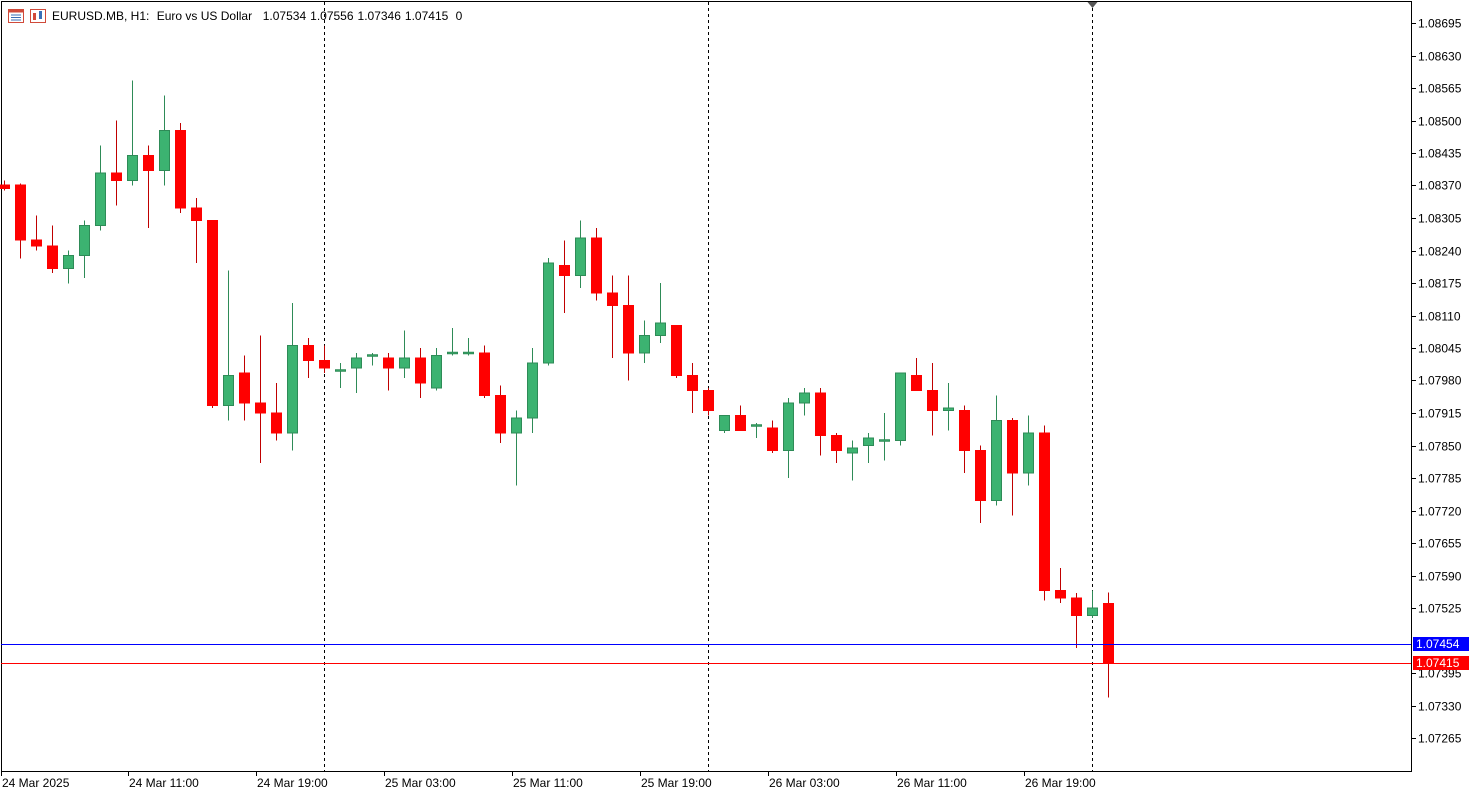  I want to click on window-list-icon, so click(16, 16).